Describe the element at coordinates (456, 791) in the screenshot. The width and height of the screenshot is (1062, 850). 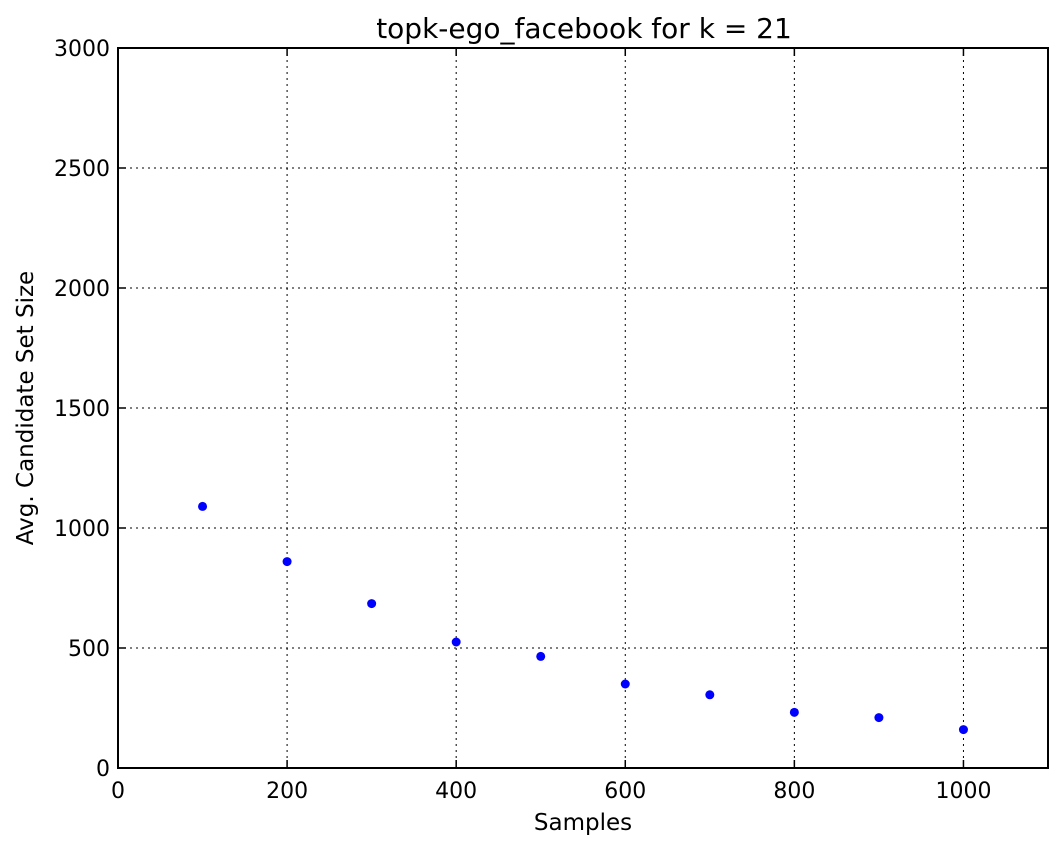
I see `x-tick-label: 400` at that location.